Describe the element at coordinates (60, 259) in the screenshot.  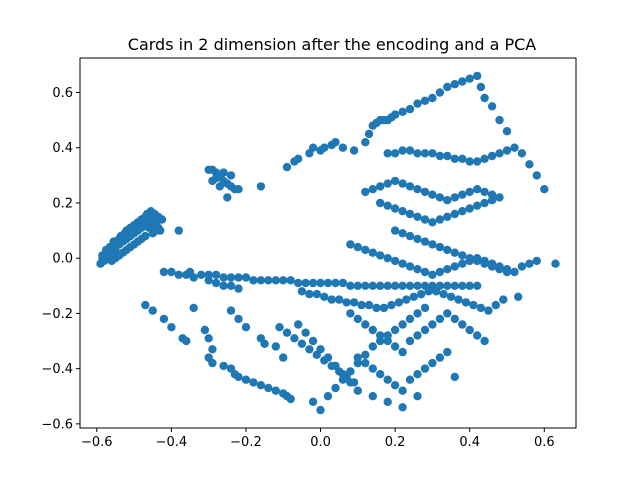
I see `y-axis: −0.6 −0.4 −0.2 0.0 0.2 0.4 0.6` at that location.